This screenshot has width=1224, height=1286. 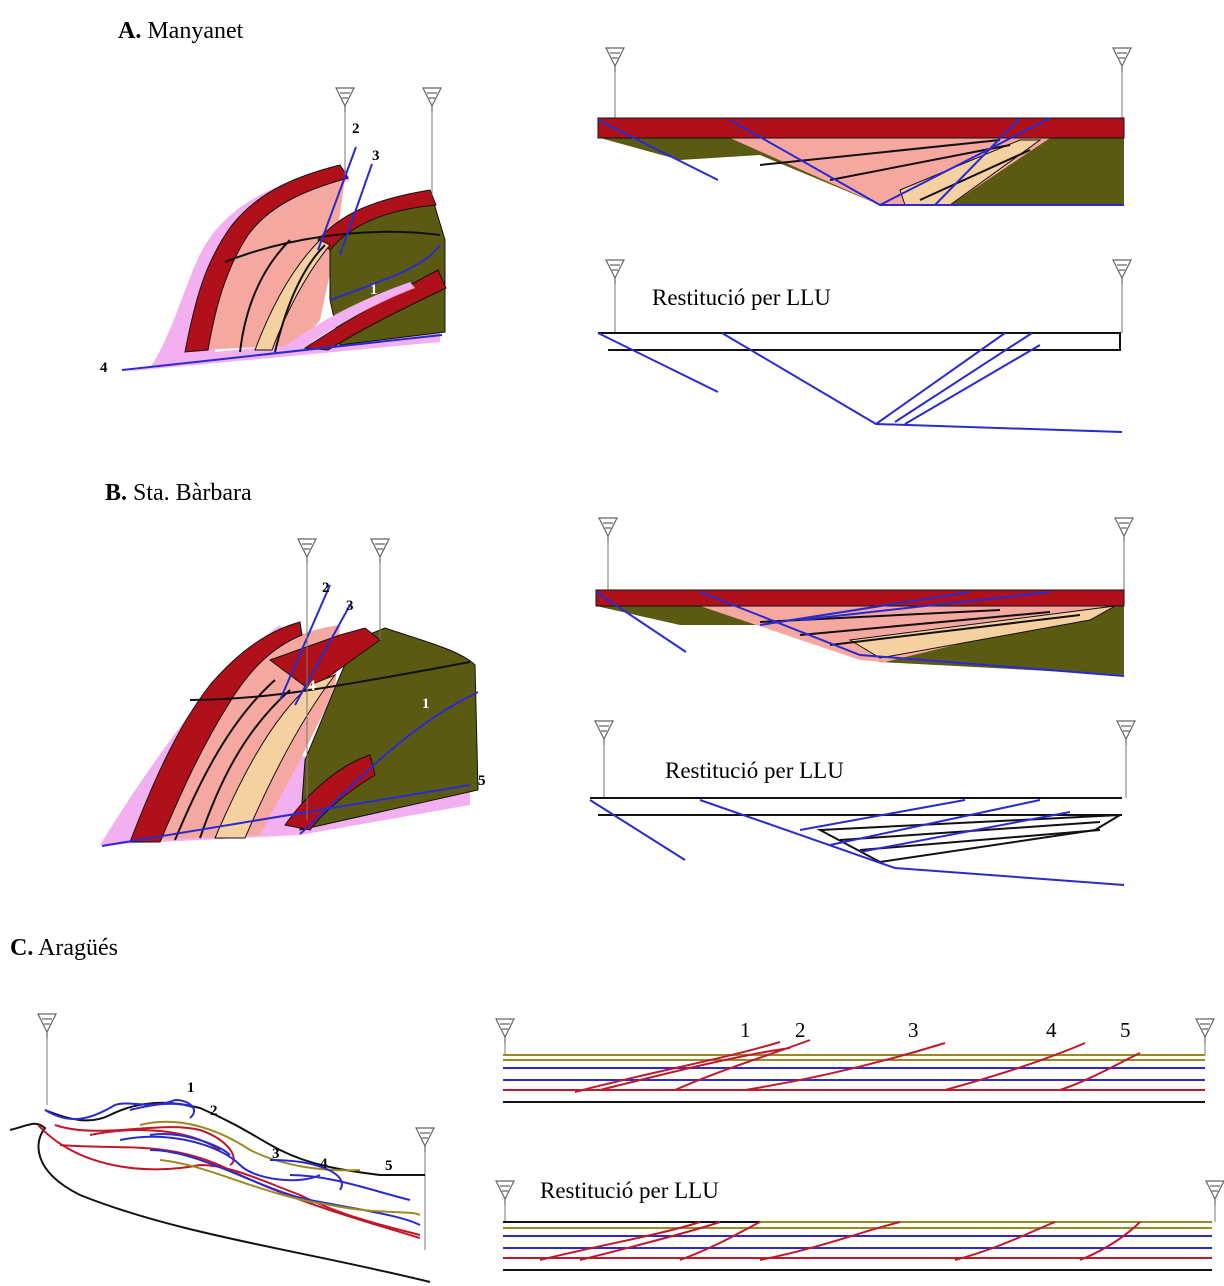 I want to click on panel-name: Manyanet, so click(x=195, y=31).